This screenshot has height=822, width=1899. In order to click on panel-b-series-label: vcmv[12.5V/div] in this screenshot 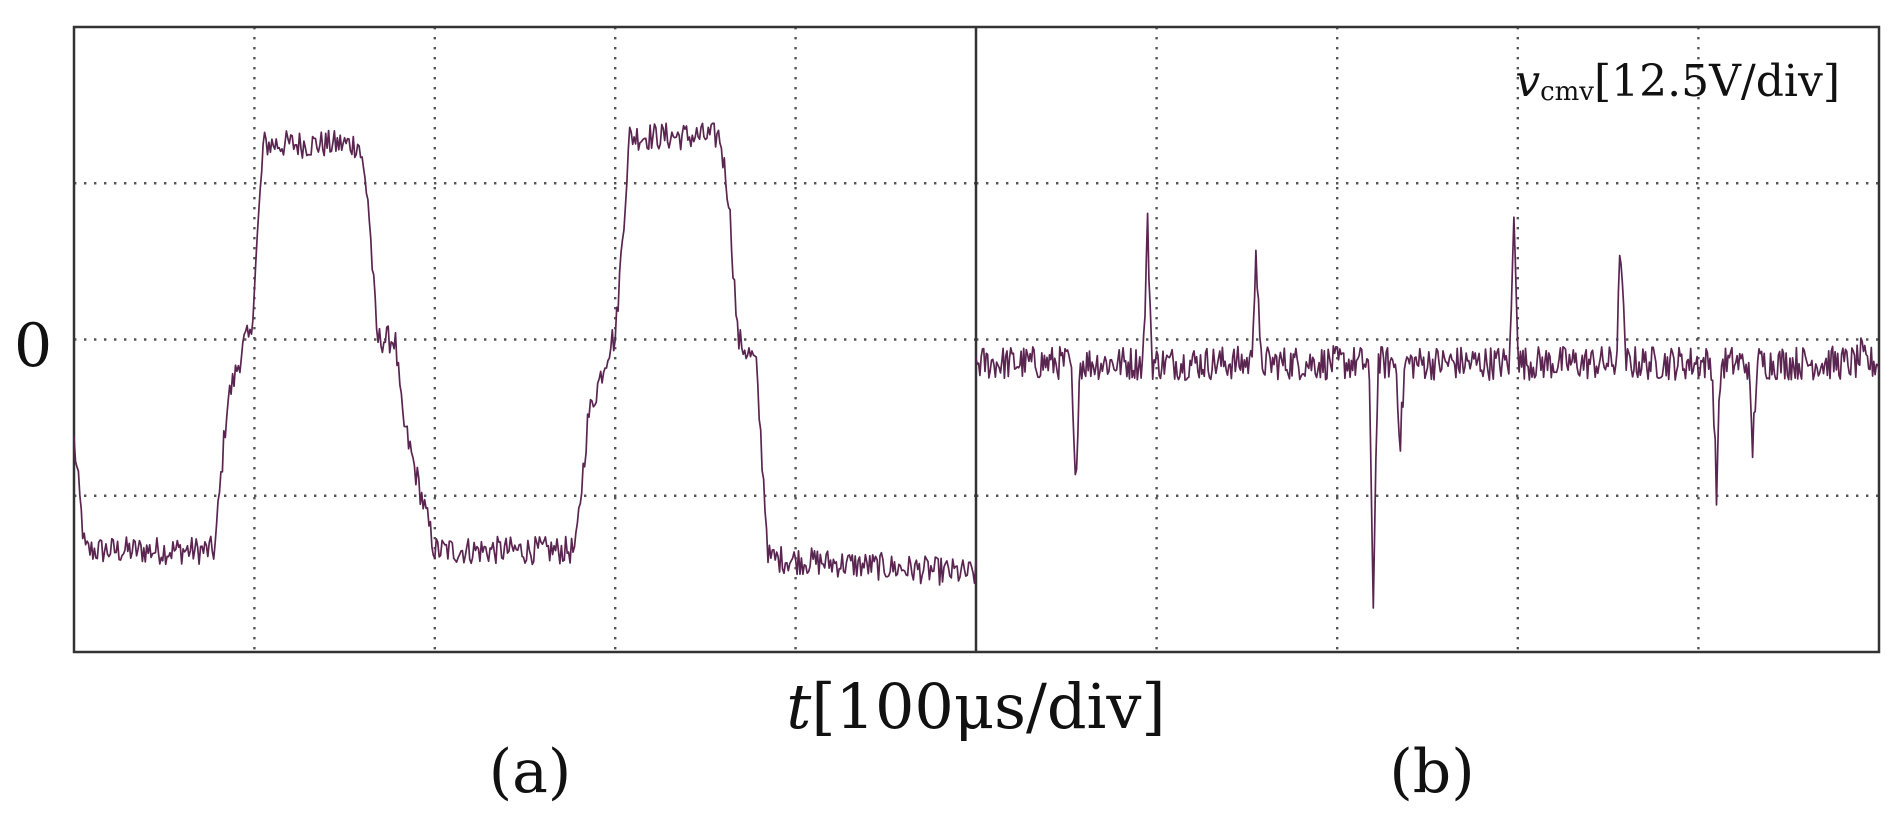, I will do `click(1677, 81)`.